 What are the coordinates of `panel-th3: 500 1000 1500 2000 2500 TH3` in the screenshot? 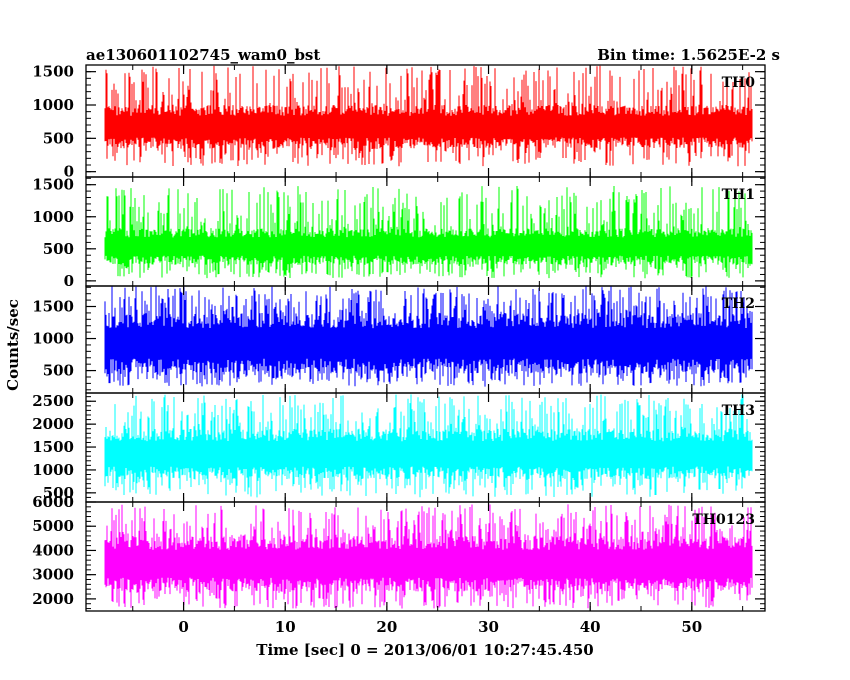 It's located at (399, 447).